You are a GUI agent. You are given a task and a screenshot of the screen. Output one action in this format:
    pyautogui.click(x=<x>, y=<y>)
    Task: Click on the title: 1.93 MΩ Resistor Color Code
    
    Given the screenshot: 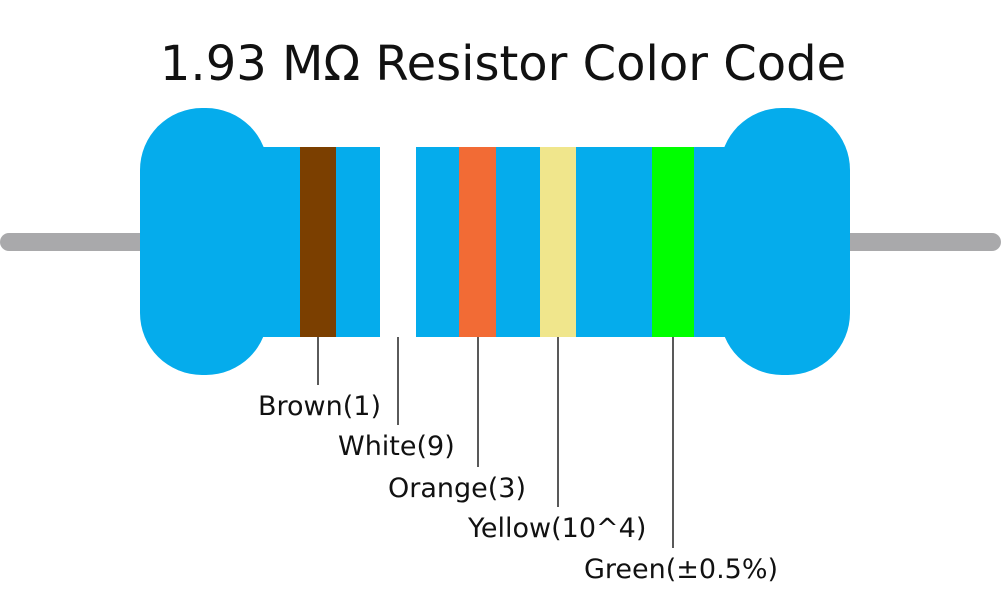 What is the action you would take?
    pyautogui.click(x=503, y=64)
    